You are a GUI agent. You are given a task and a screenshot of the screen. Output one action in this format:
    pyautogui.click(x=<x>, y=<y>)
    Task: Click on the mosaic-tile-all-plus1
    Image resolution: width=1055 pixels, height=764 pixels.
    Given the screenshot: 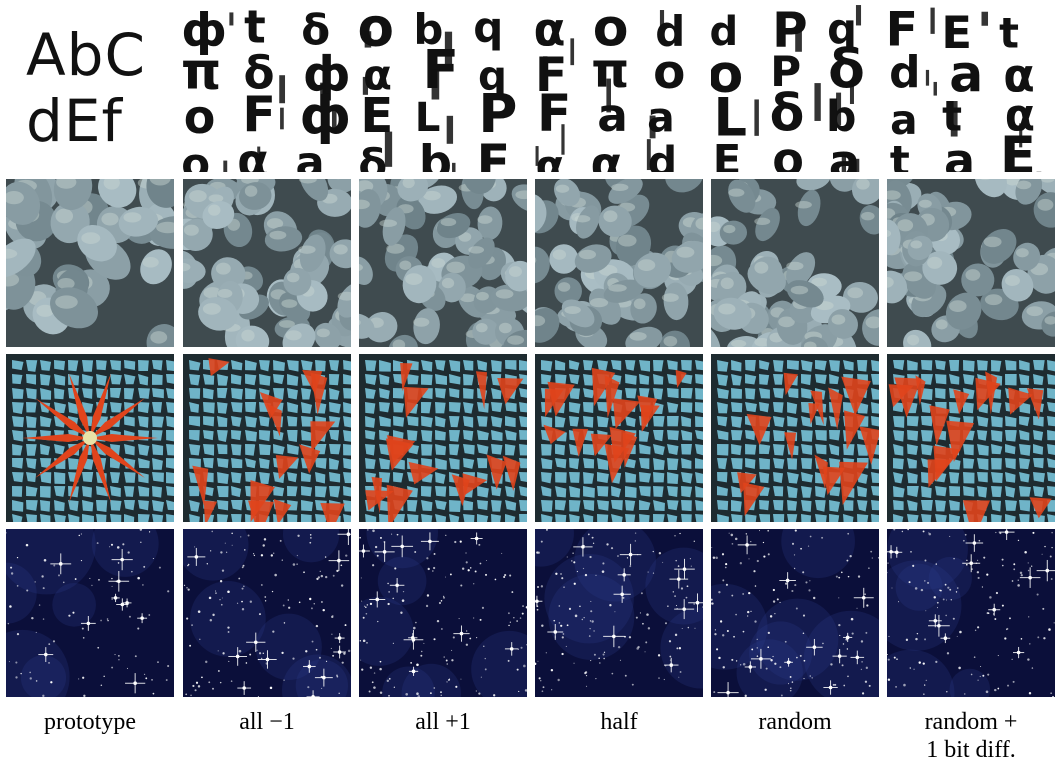 What is the action you would take?
    pyautogui.click(x=443, y=438)
    